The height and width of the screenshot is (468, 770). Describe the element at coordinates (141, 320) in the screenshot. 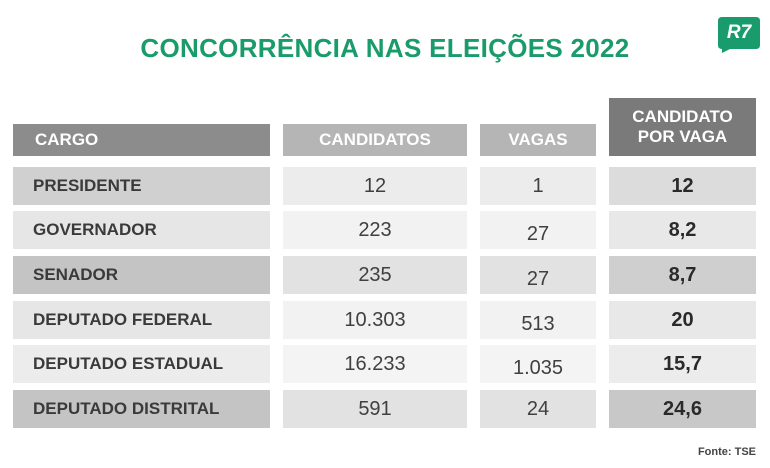

I see `cell-cargo: DEPUTADO FEDERAL` at that location.